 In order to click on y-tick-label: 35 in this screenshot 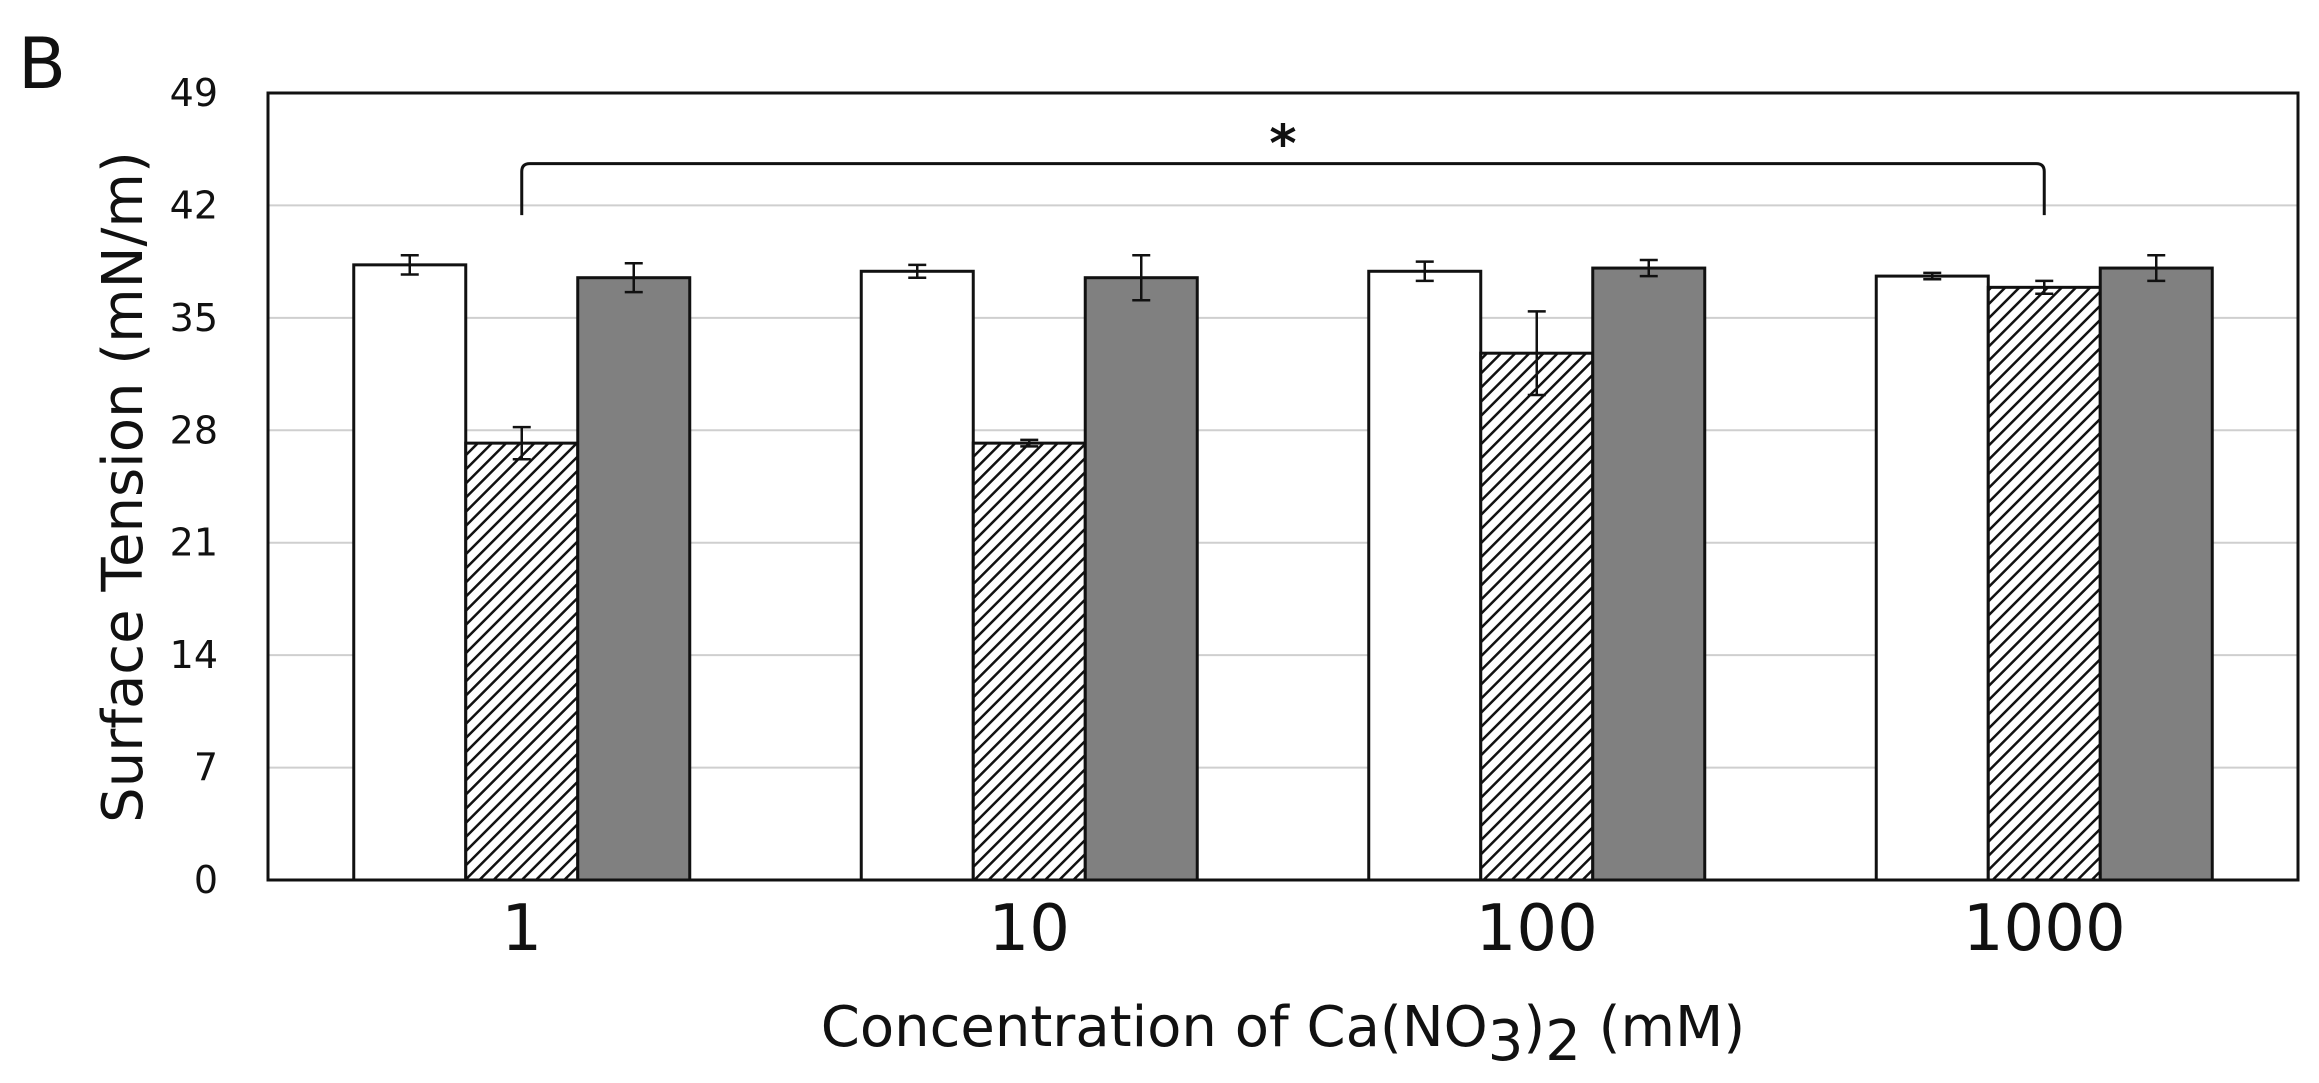, I will do `click(194, 318)`.